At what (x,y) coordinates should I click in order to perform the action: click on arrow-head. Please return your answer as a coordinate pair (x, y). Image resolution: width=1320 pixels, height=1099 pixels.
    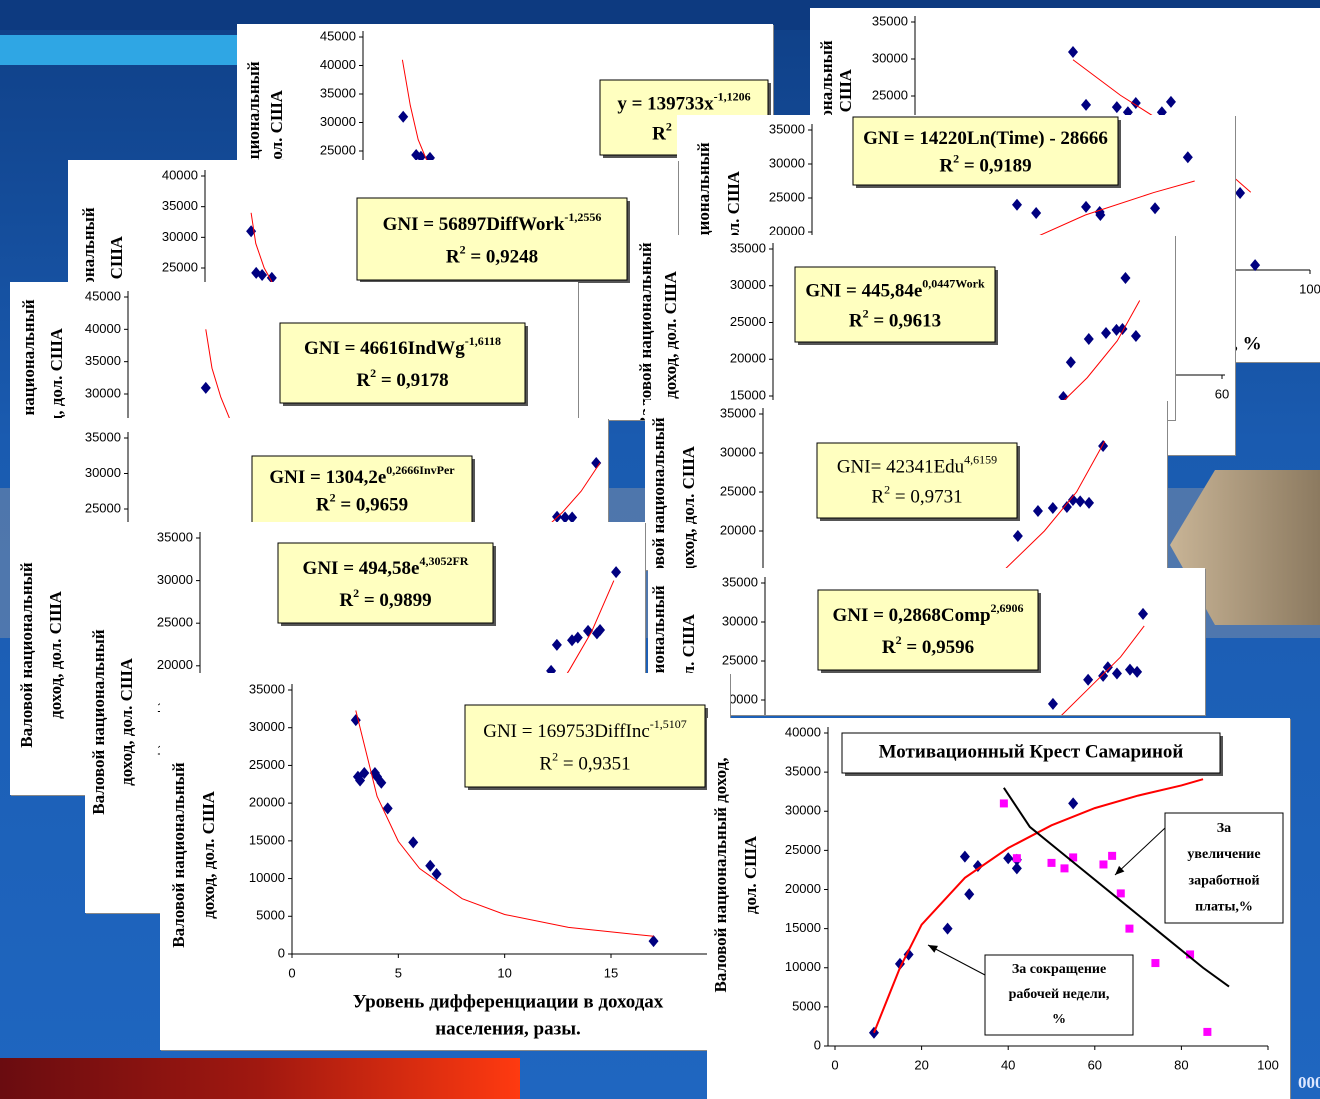
    Looking at the image, I should click on (1120, 870).